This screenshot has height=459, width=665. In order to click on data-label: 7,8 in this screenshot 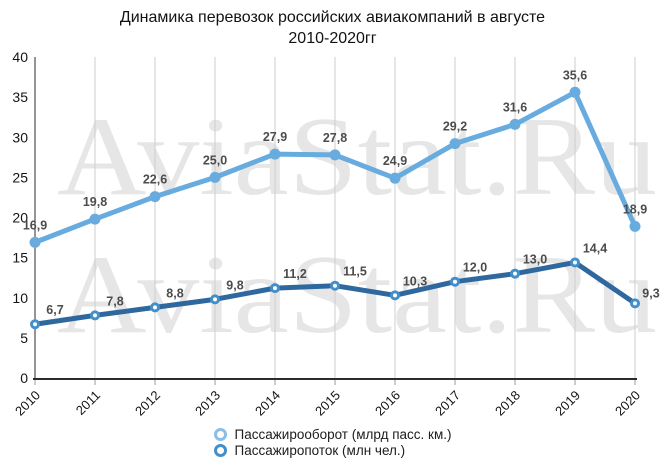, I will do `click(114, 301)`.